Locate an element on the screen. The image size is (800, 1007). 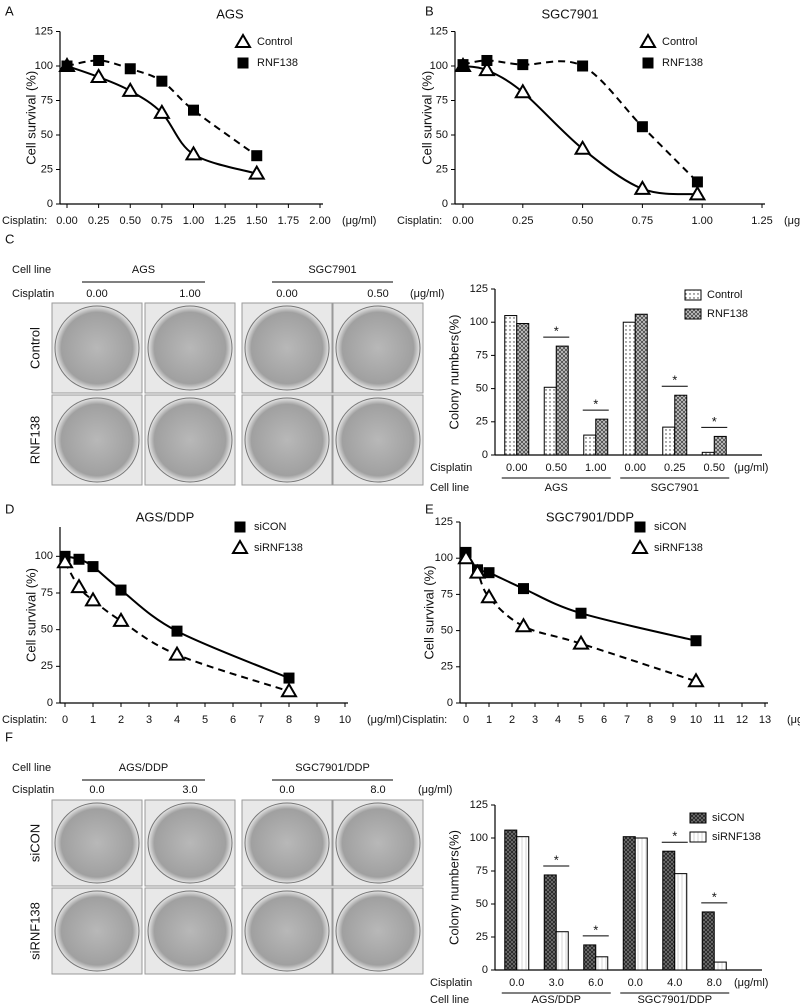
x-tick-label: 1.50 is located at coordinates (256, 221).